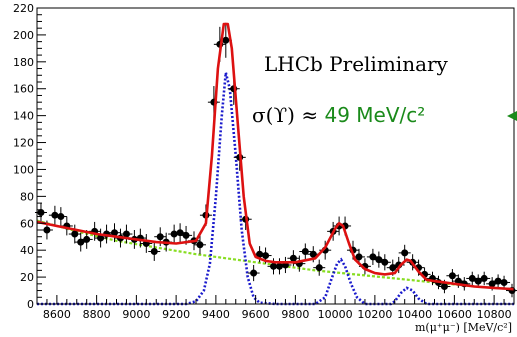 This screenshot has width=517, height=337. What do you see at coordinates (27, 223) in the screenshot?
I see `y-tick-label: 60` at bounding box center [27, 223].